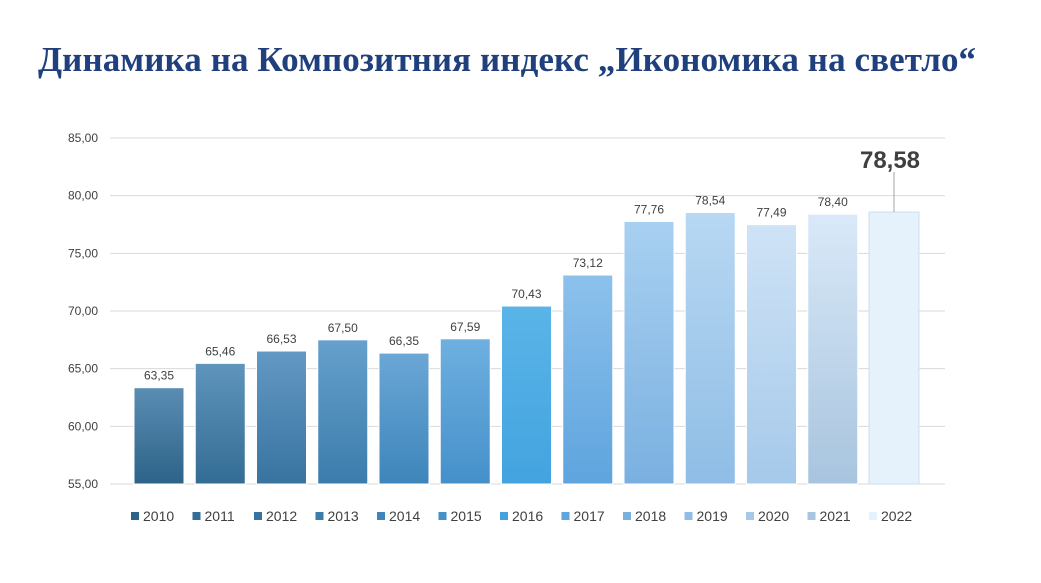 This screenshot has height=583, width=1041. What do you see at coordinates (688, 516) in the screenshot?
I see `legend-swatch-2019` at bounding box center [688, 516].